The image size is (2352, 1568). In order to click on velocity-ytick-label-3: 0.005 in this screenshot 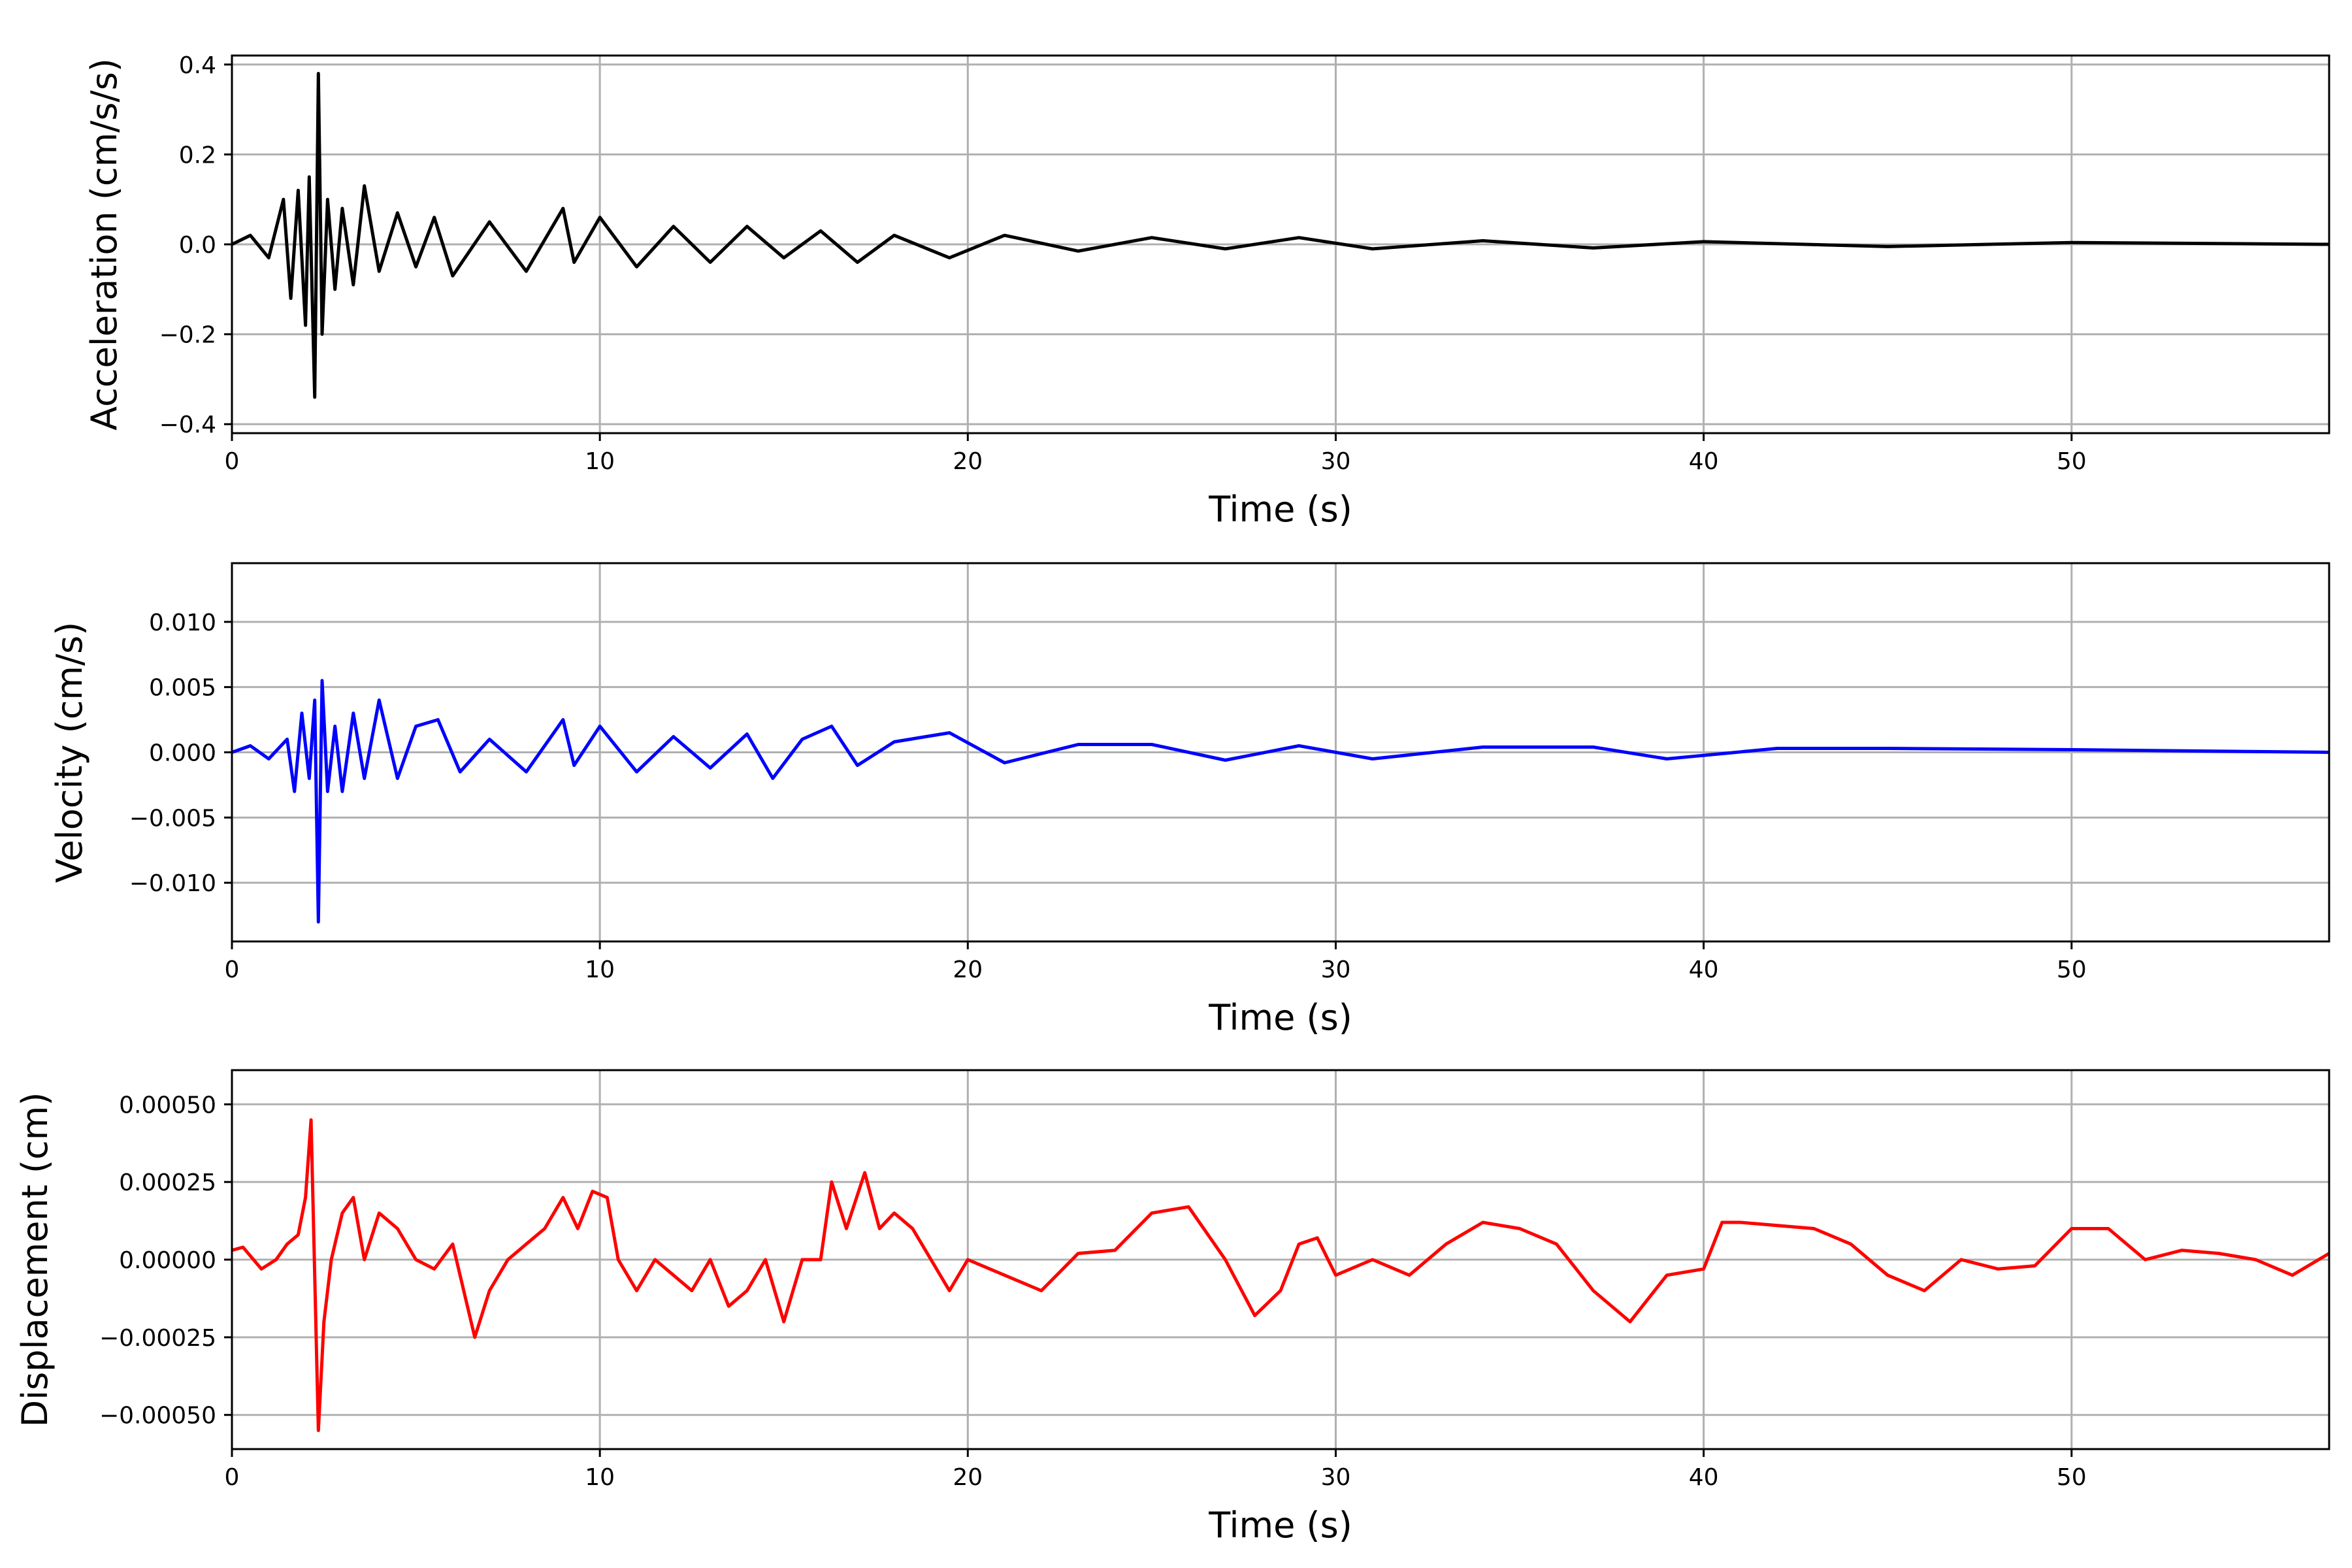, I will do `click(182, 688)`.